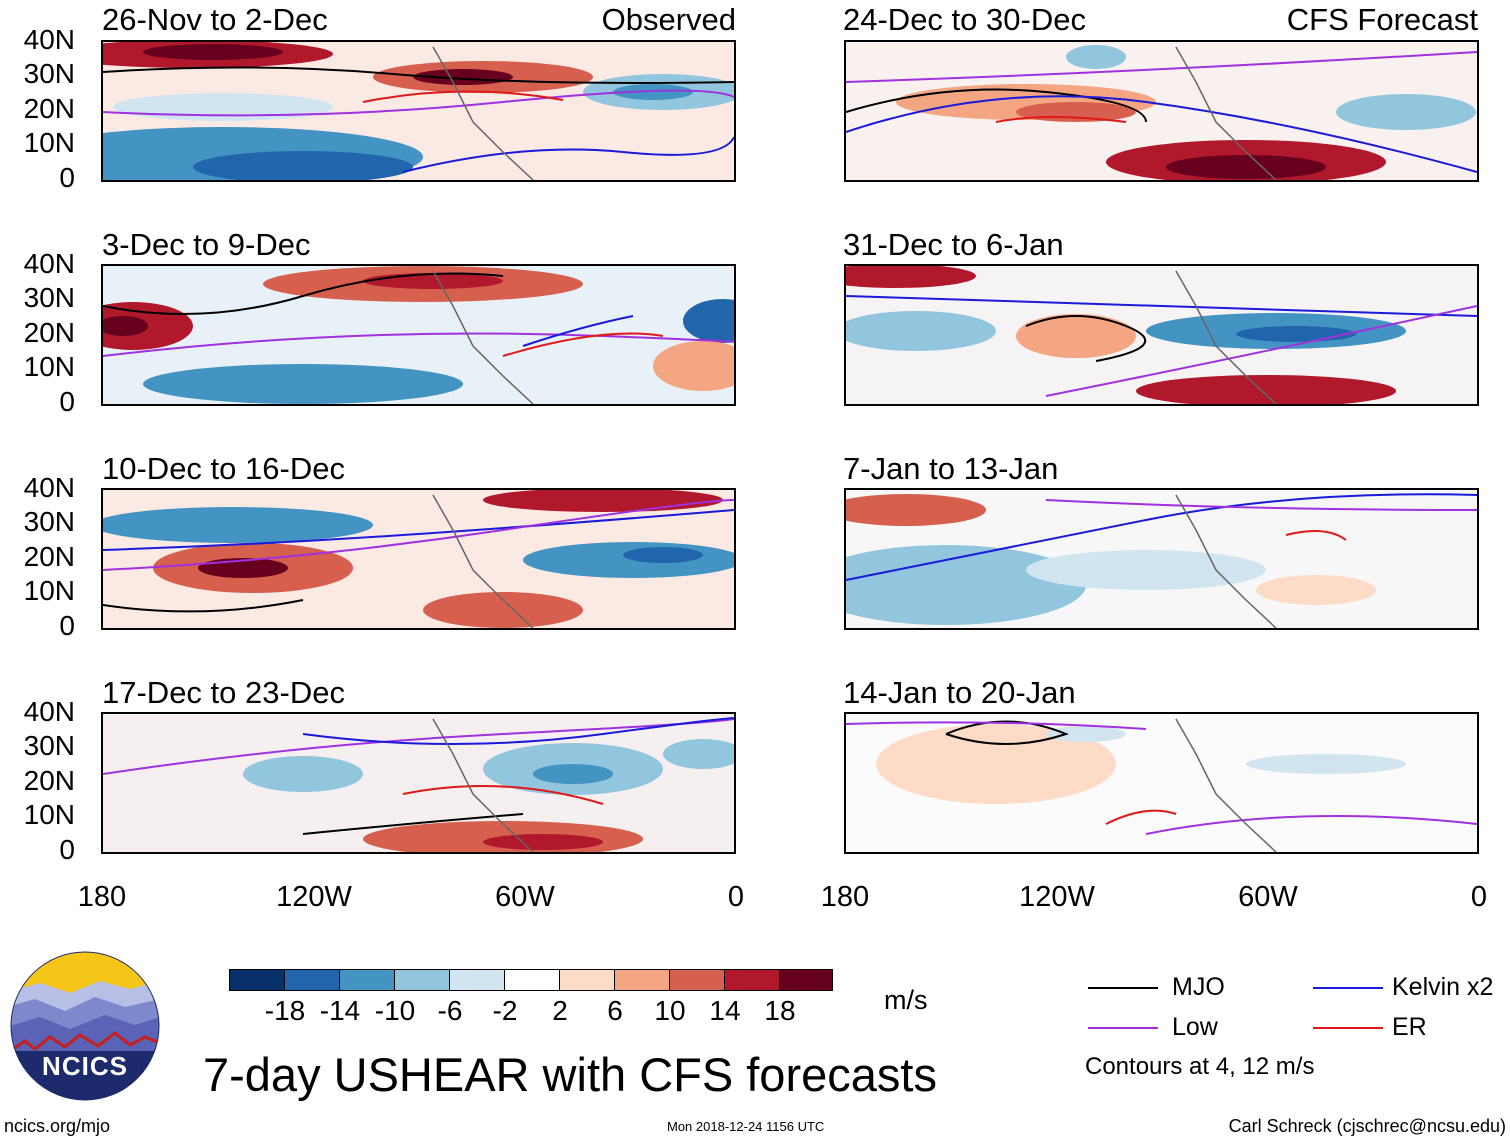 This screenshot has width=1510, height=1141. What do you see at coordinates (951, 468) in the screenshot?
I see `panel-title: 7-Jan to 13-Jan` at bounding box center [951, 468].